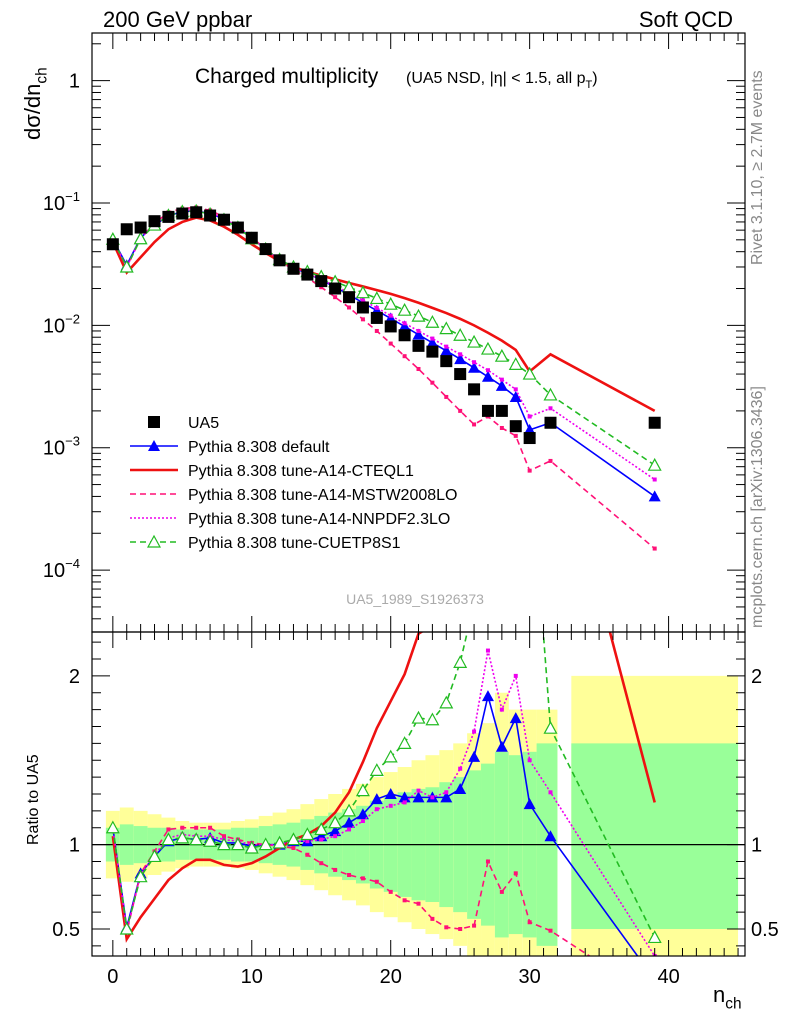  I want to click on ratio-y-tick-label-right: 0.5, so click(765, 930).